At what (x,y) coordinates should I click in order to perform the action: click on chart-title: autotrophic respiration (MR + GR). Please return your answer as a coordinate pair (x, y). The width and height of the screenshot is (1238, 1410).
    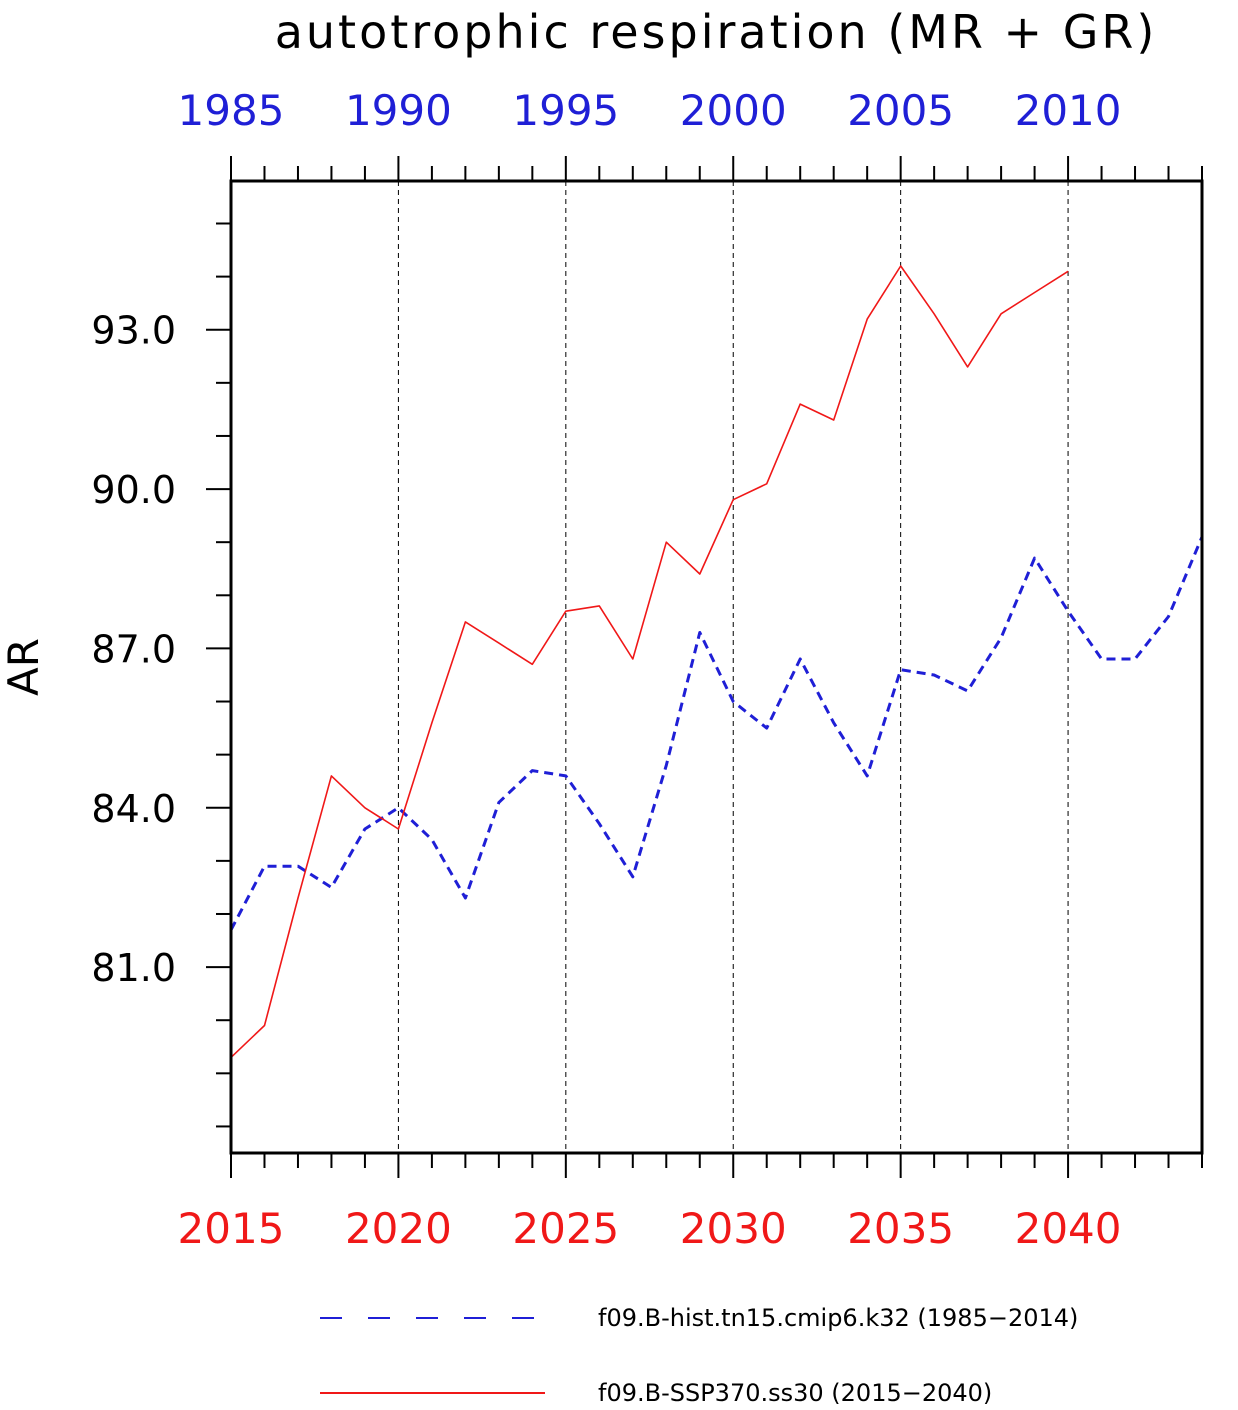
    Looking at the image, I should click on (716, 32).